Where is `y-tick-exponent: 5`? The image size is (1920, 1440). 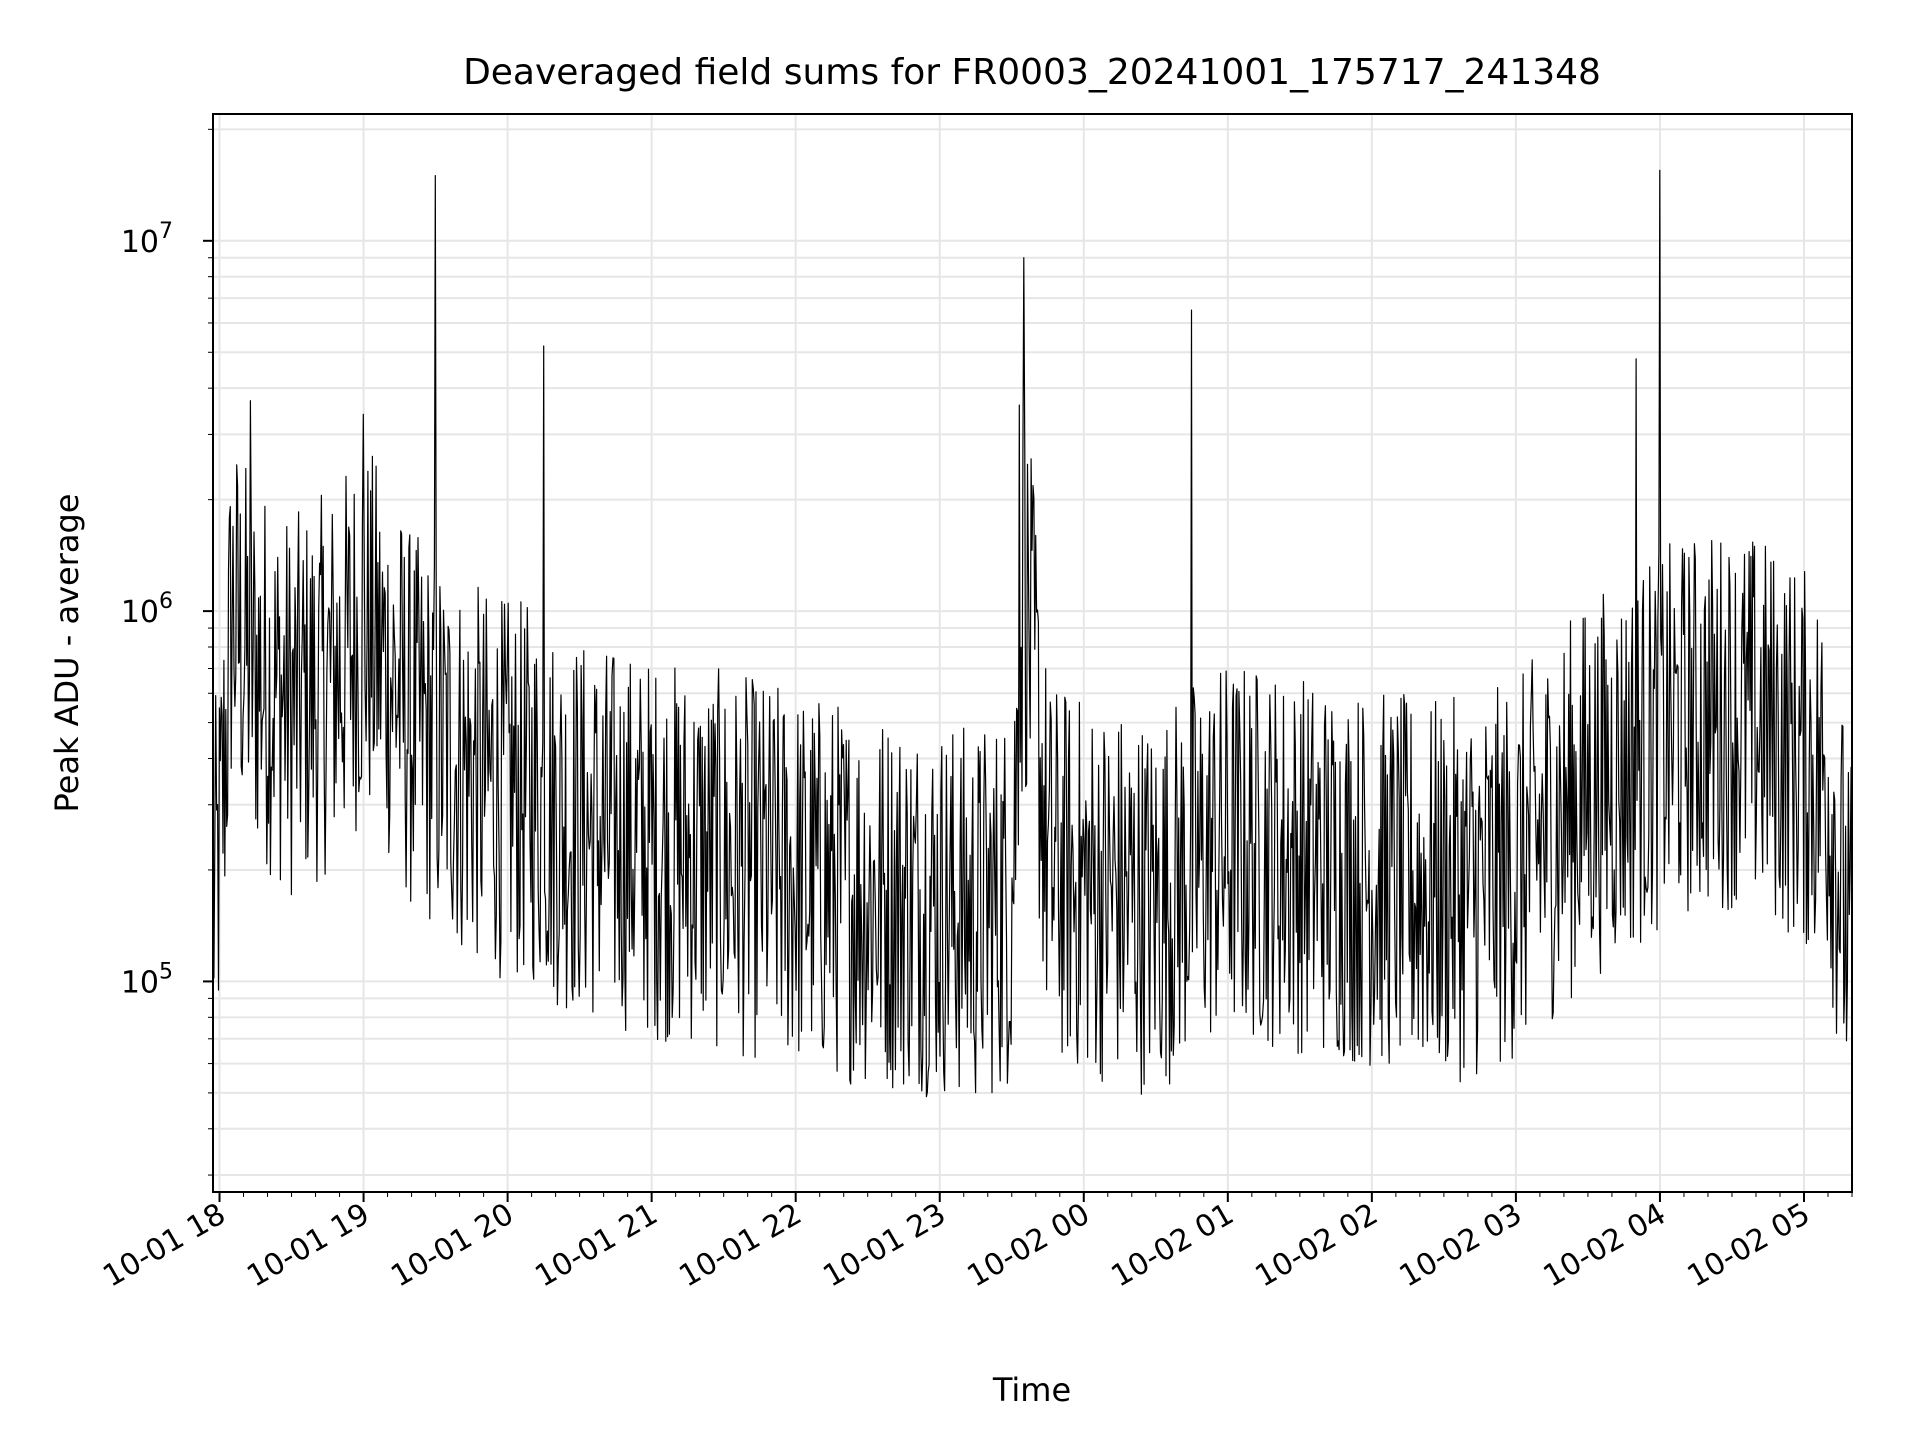 y-tick-exponent: 5 is located at coordinates (166, 971).